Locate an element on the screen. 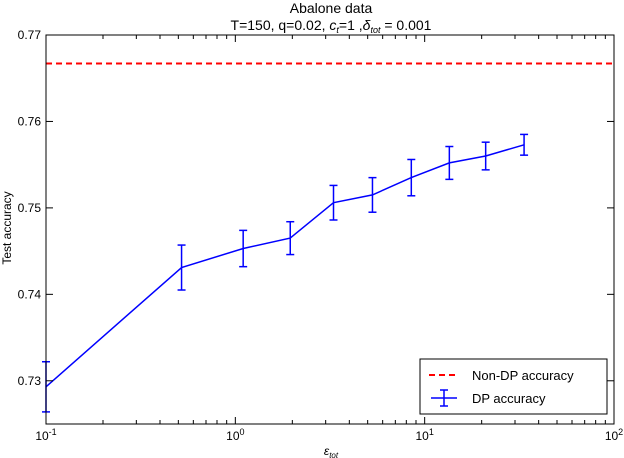 The image size is (624, 458). title-delta-symbol: δ is located at coordinates (367, 25).